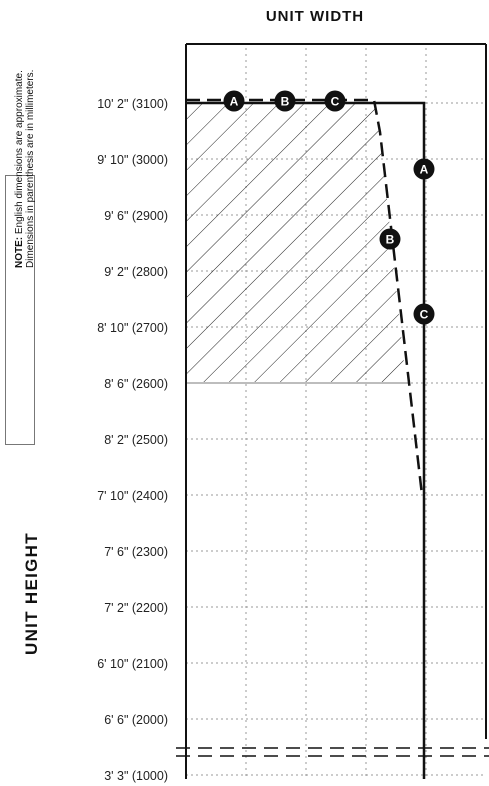 This screenshot has width=489, height=786. I want to click on y-tick-label: 6' 10" (2100), so click(132, 664).